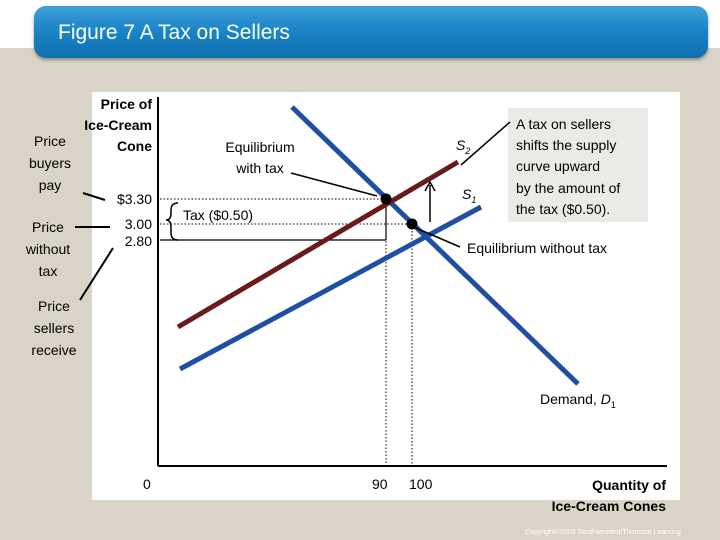 This screenshot has height=540, width=720. What do you see at coordinates (218, 215) in the screenshot?
I see `tax-label: Tax ($0.50)` at bounding box center [218, 215].